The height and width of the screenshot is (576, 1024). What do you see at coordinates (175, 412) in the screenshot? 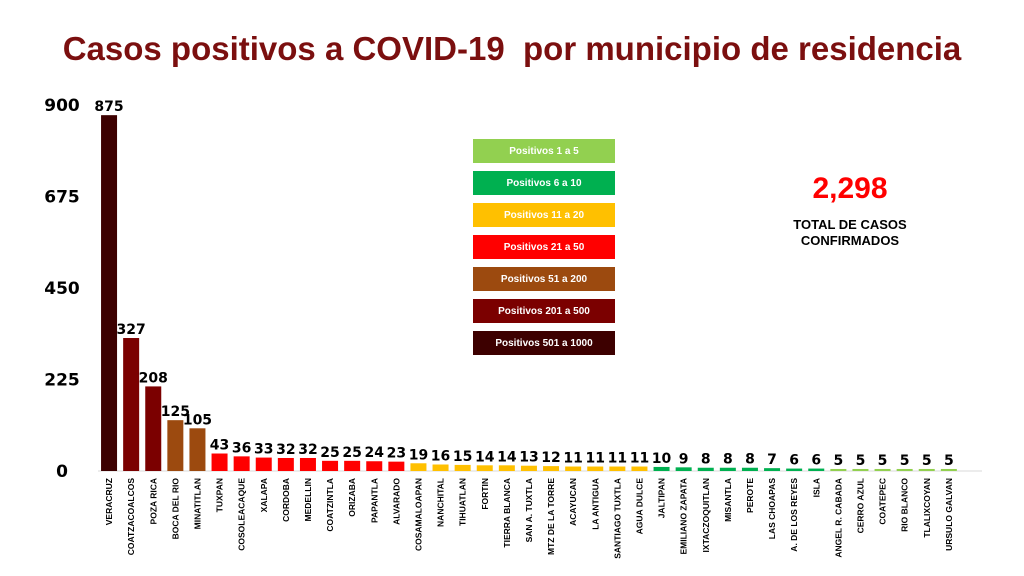
I see `data-label: 125` at bounding box center [175, 412].